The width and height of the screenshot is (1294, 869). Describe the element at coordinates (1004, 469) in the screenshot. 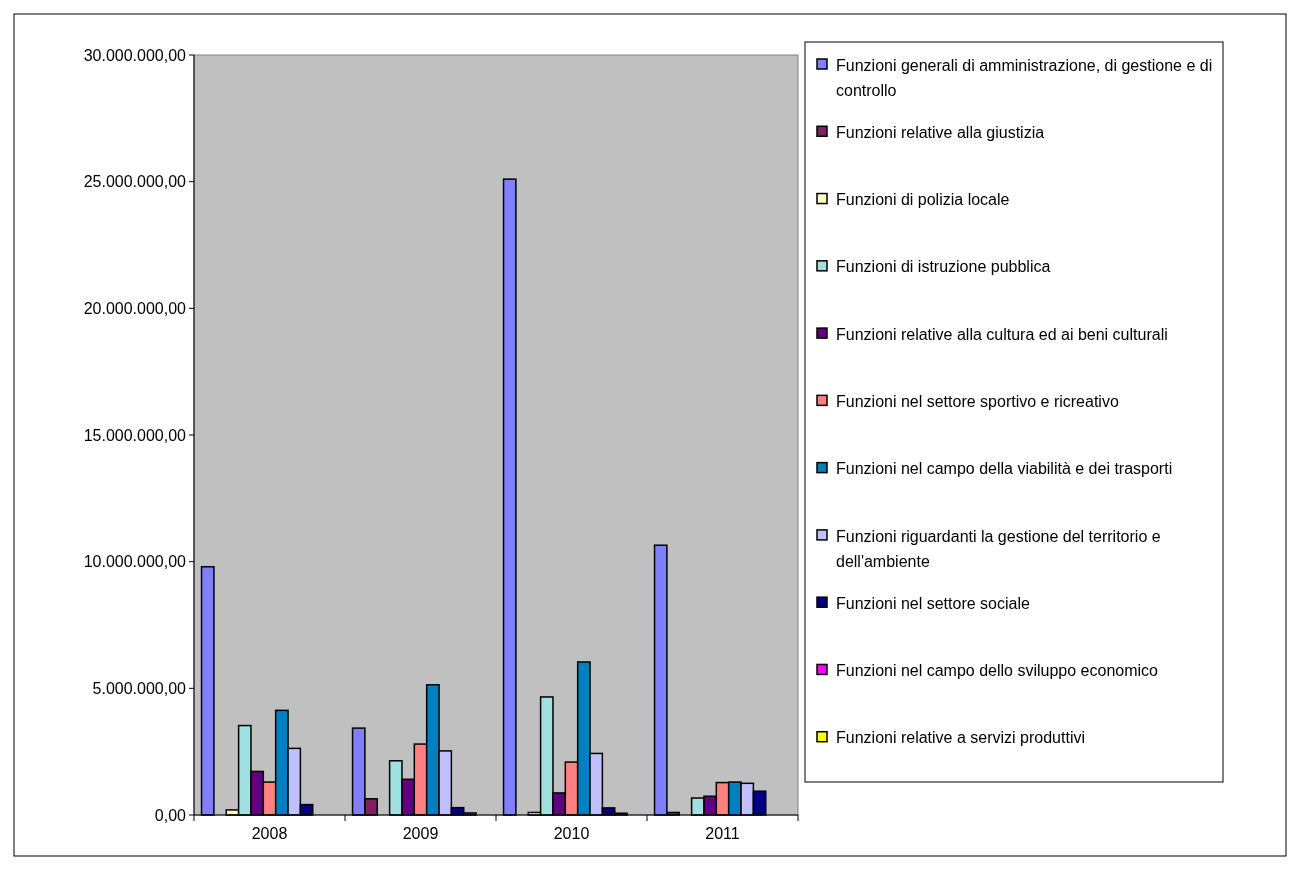

I see `legend-label: Funzioni nel campo della viabilità e dei trasporti` at that location.